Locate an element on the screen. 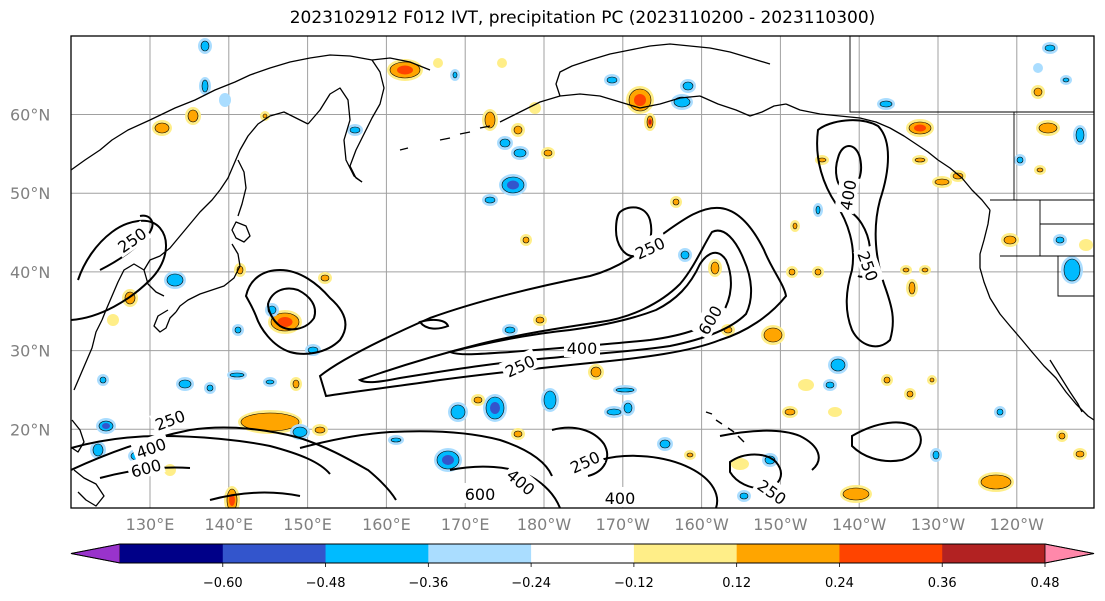  precip-patch-max is located at coordinates (650, 122).